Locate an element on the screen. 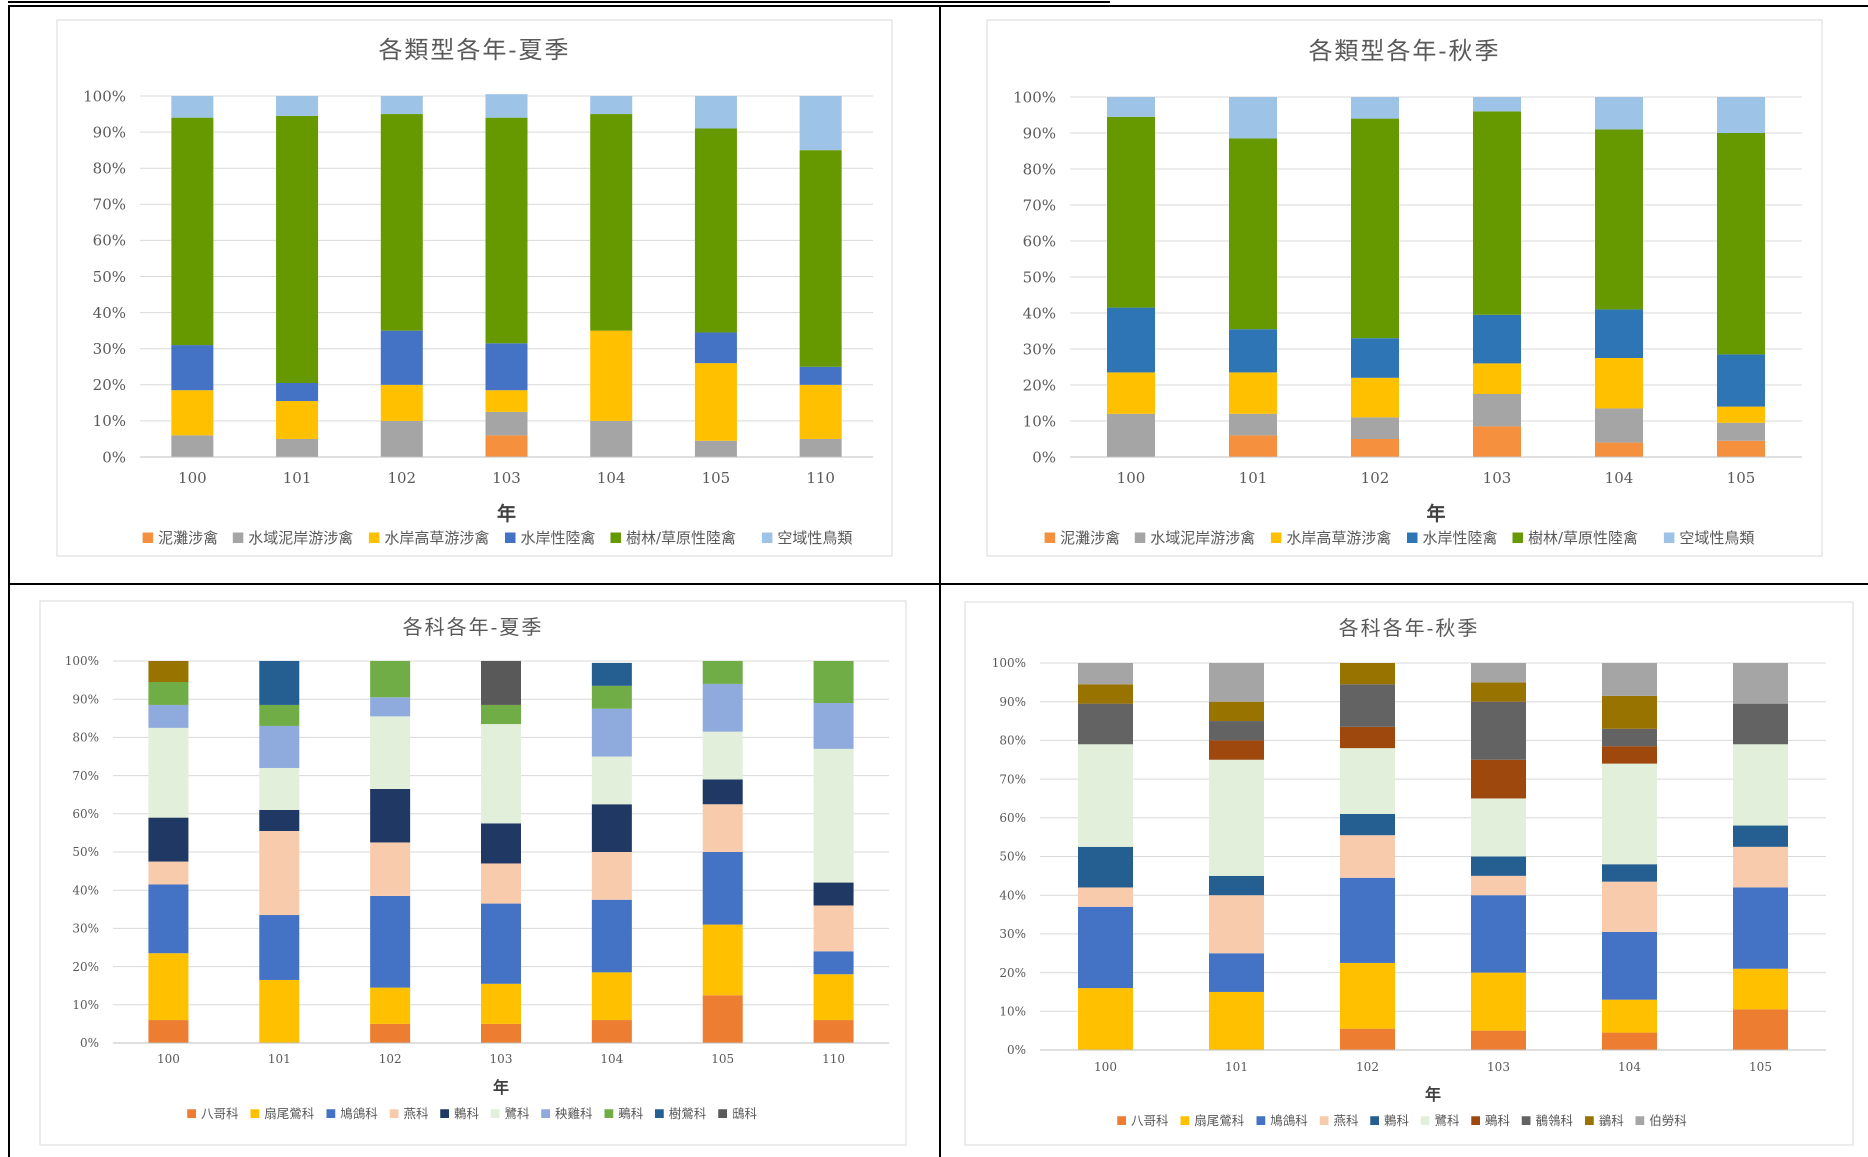 The width and height of the screenshot is (1868, 1157). legend-label: 水岸高草游涉禽 is located at coordinates (436, 538).